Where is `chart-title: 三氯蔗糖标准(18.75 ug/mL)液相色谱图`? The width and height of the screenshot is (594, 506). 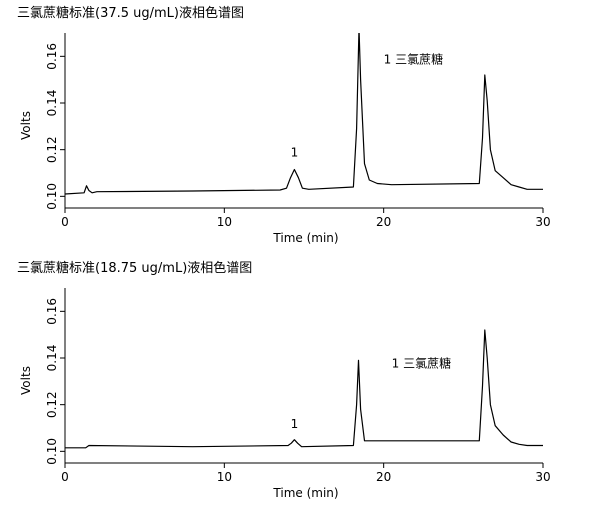
chart-title: 三氯蔗糖标准(18.75 ug/mL)液相色谱图 is located at coordinates (134, 268).